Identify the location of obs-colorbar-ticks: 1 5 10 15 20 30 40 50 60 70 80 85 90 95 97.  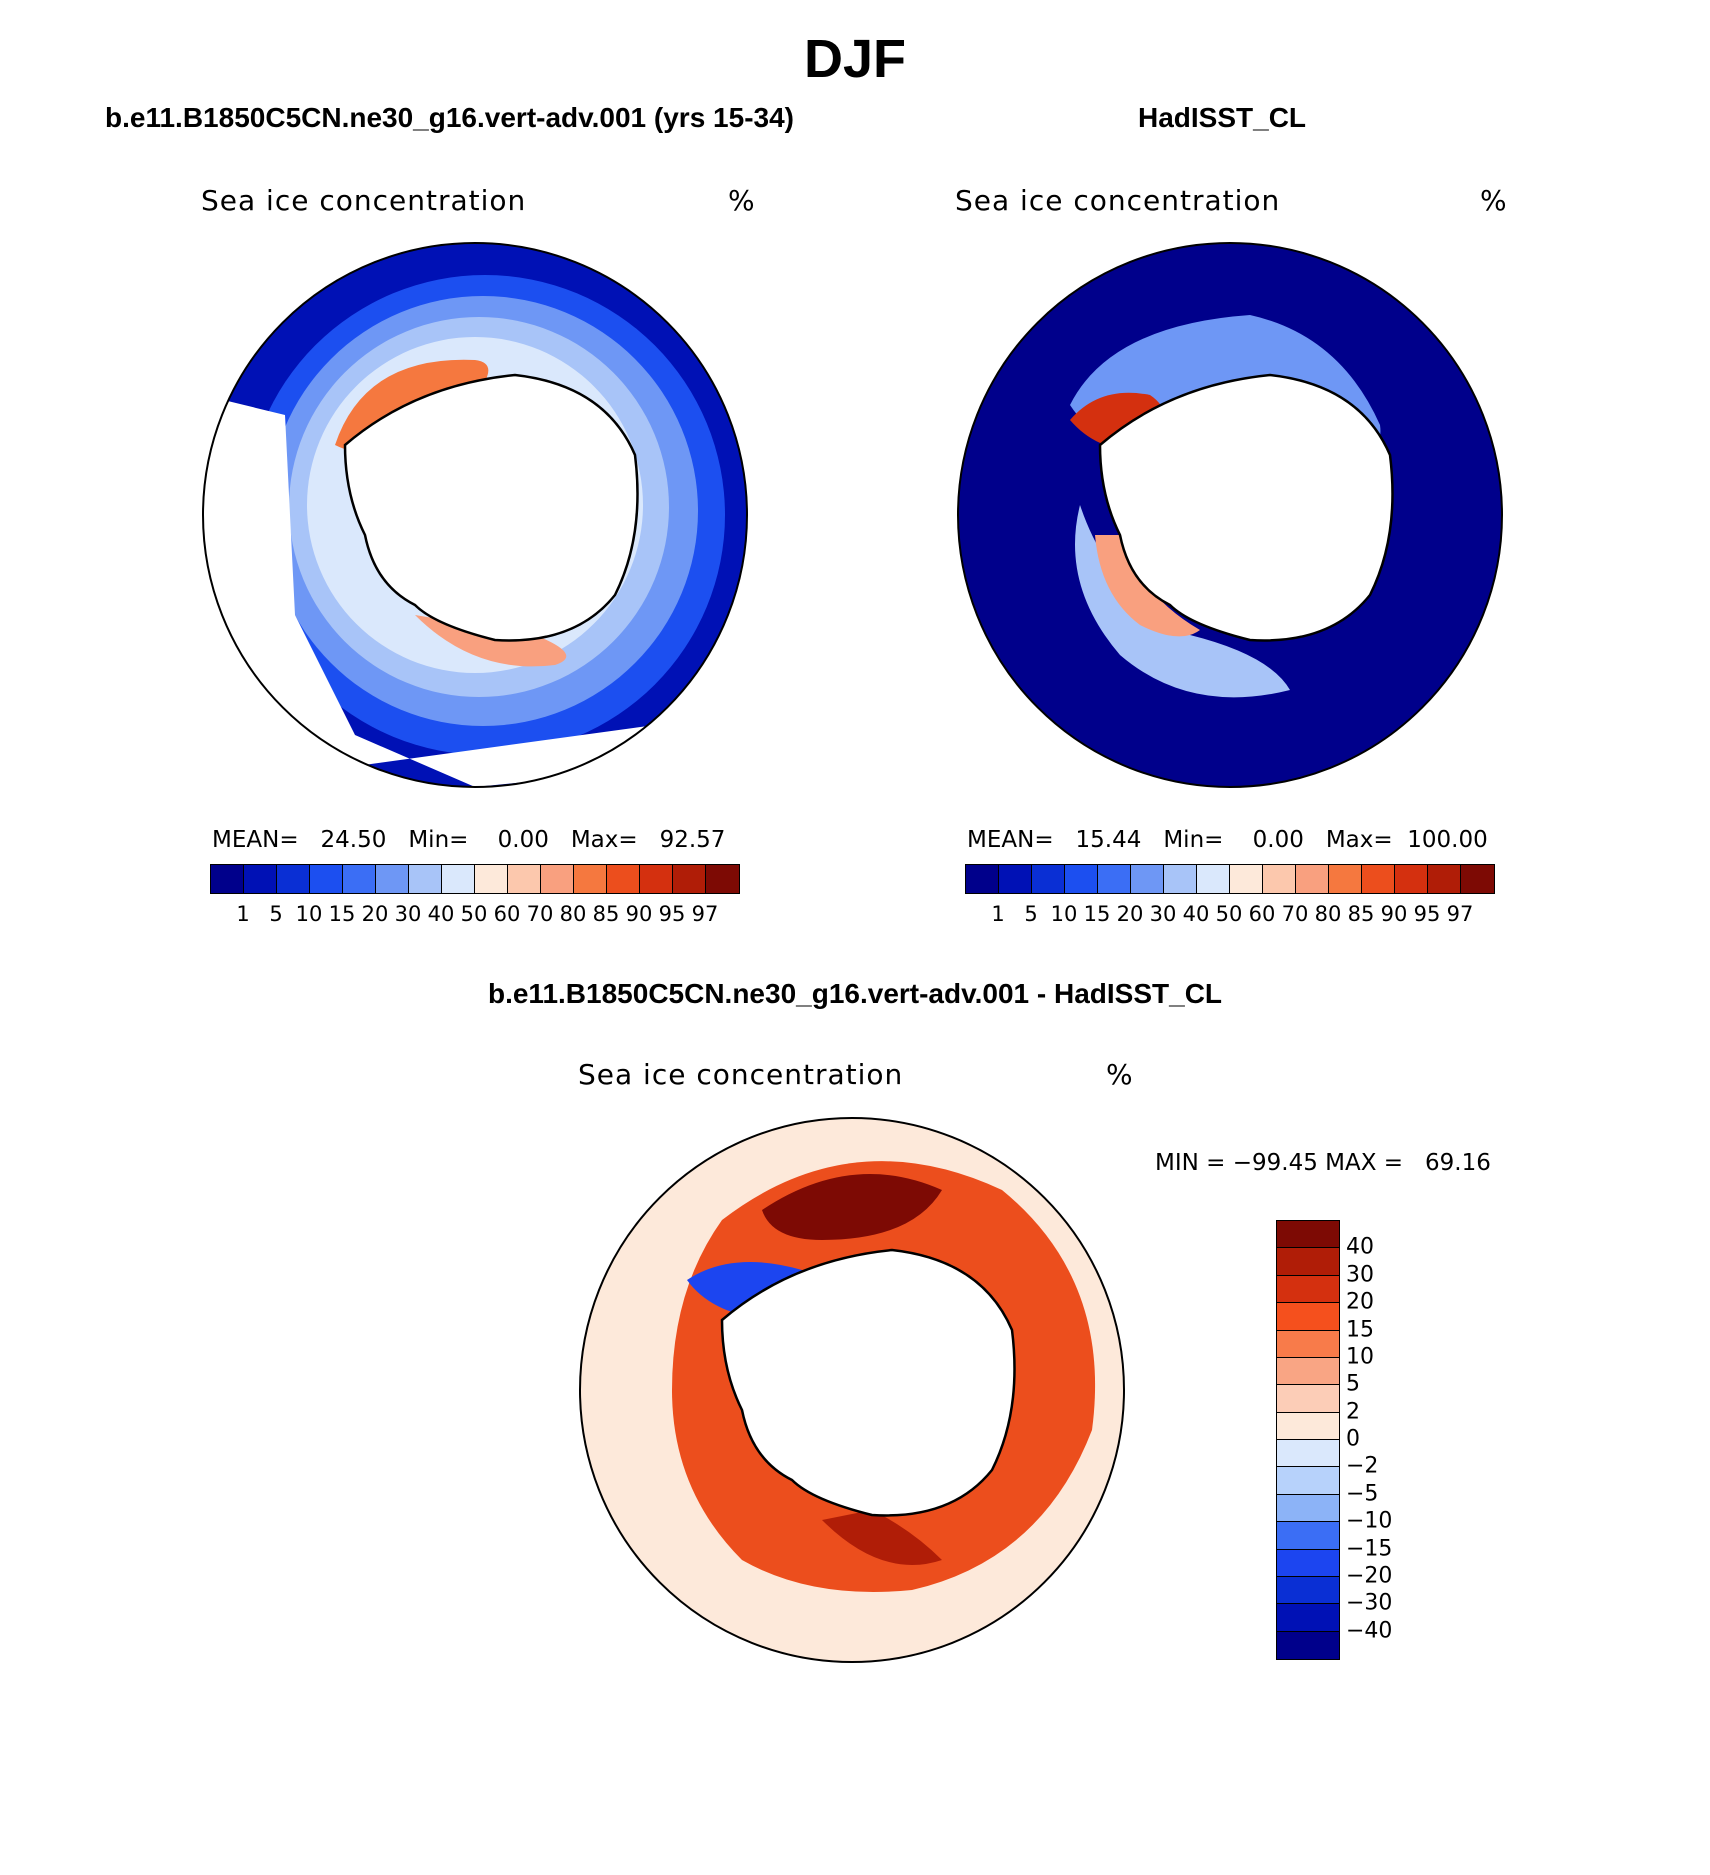
(1229, 916).